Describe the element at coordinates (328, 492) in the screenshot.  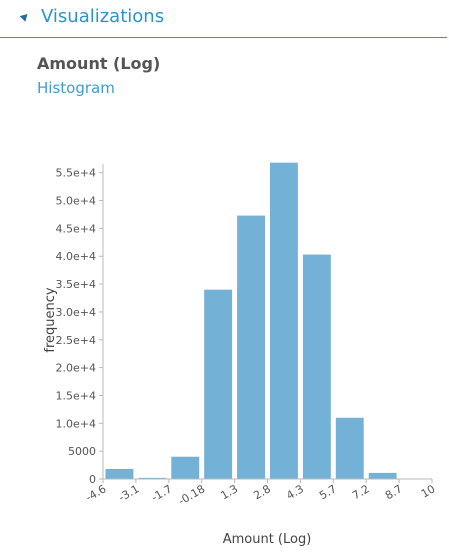
I see `x-tick-label: 5.7` at that location.